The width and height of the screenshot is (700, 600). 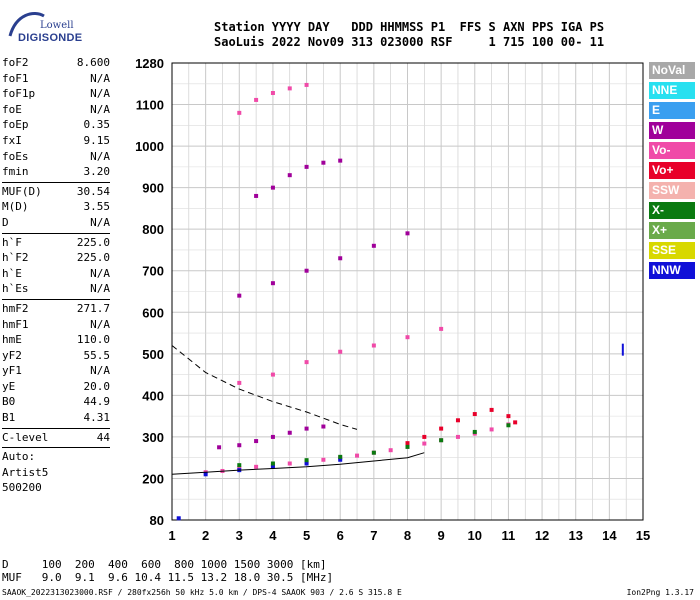 What do you see at coordinates (56, 142) in the screenshot?
I see `param-row: fxI 9.15` at bounding box center [56, 142].